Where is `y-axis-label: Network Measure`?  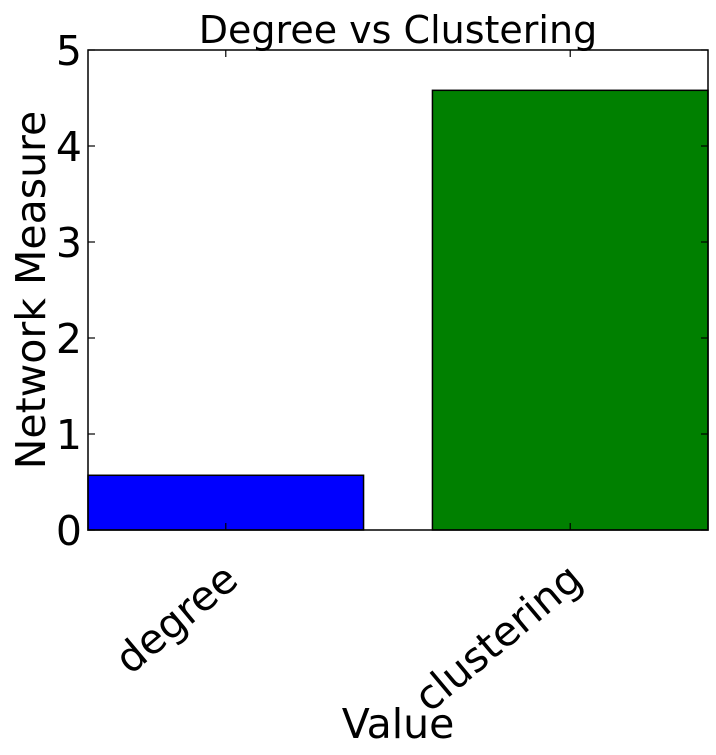
y-axis-label: Network Measure is located at coordinates (31, 290).